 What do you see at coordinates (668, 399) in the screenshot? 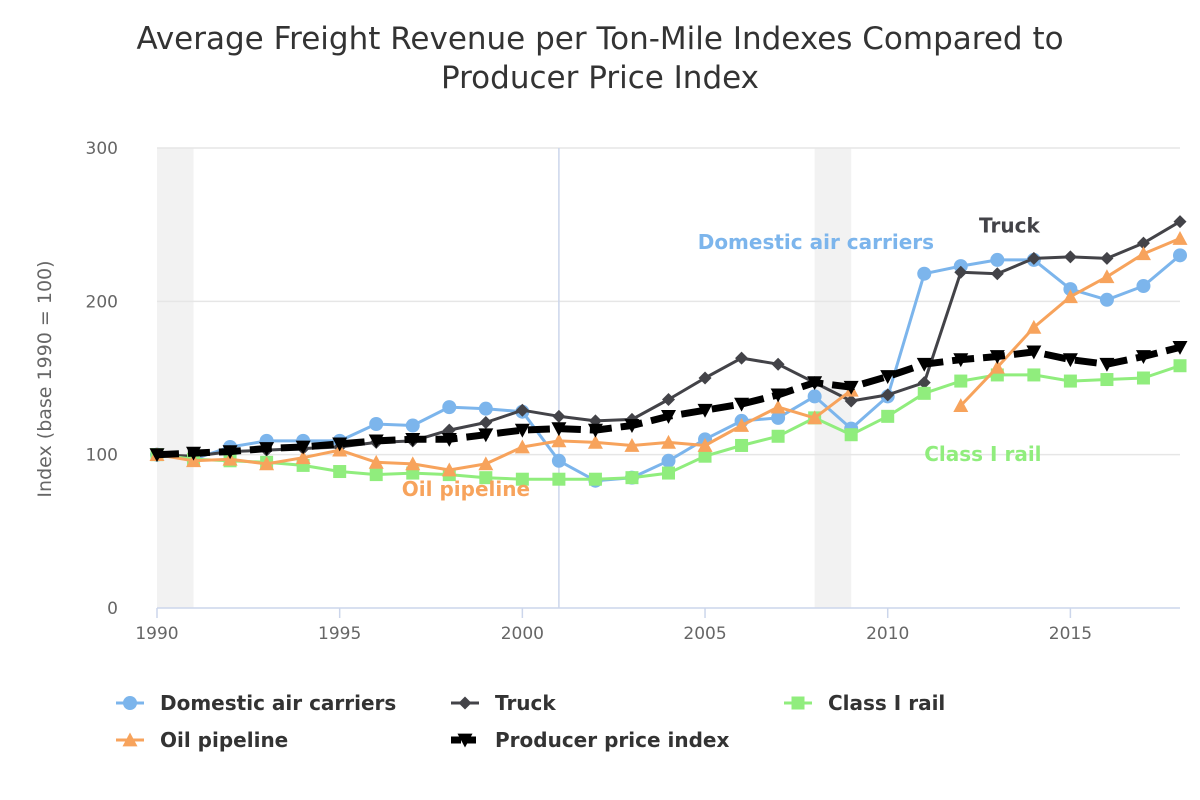
I see `point-truck-2004` at bounding box center [668, 399].